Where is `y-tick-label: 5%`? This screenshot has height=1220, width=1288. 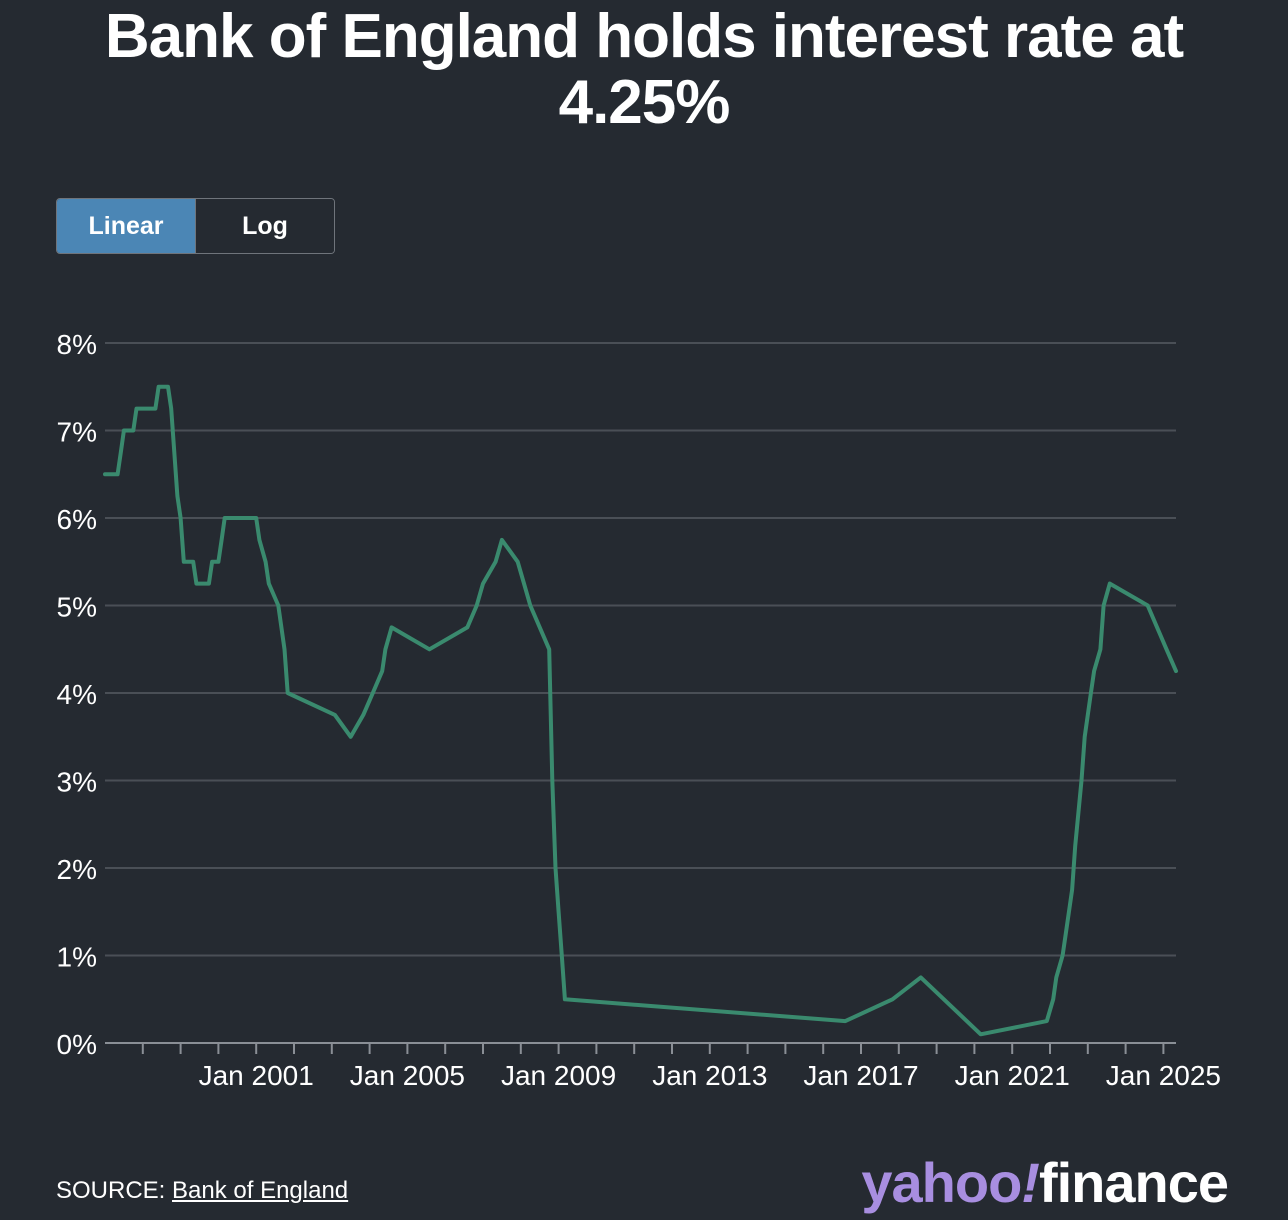 y-tick-label: 5% is located at coordinates (77, 607).